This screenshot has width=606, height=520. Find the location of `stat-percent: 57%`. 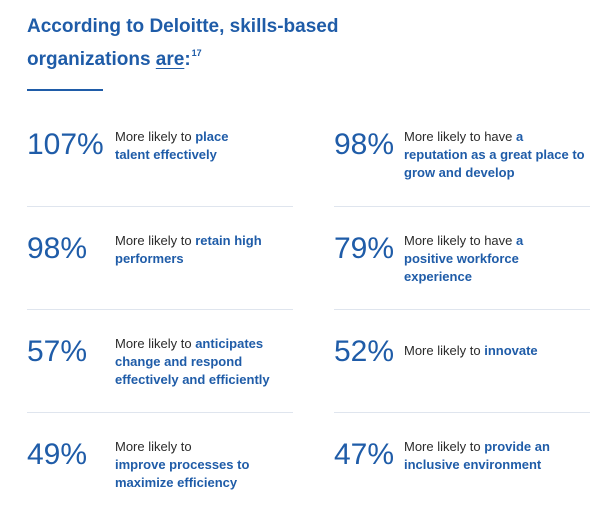

stat-percent: 57% is located at coordinates (57, 351).